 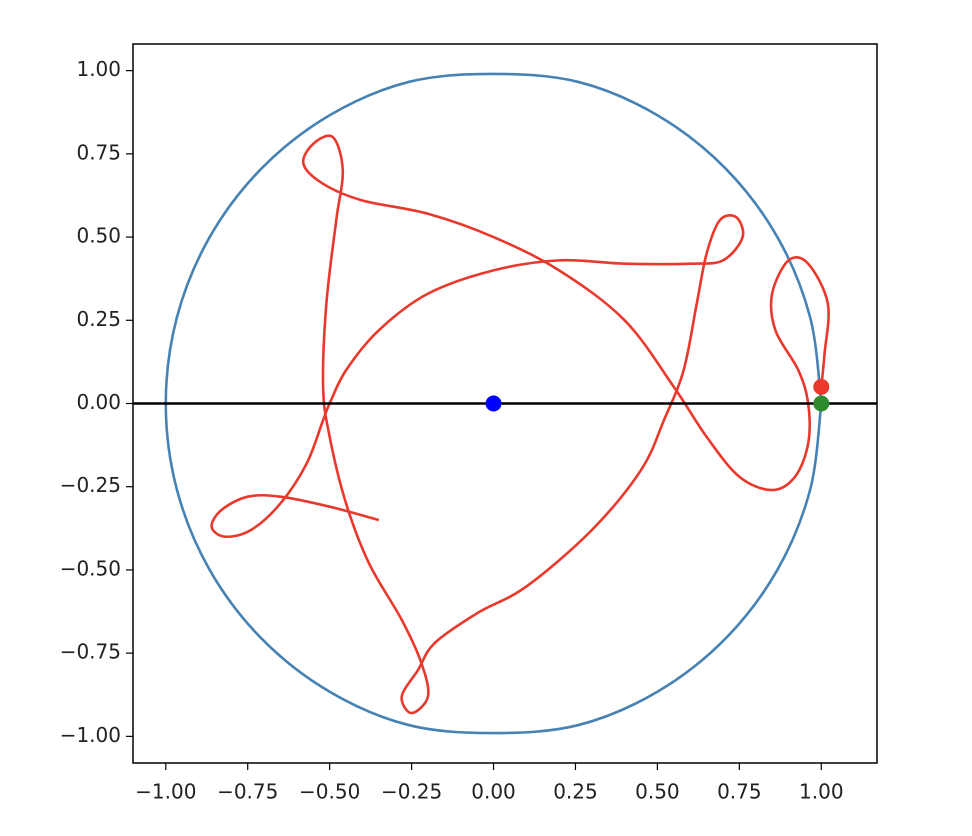 I want to click on y-tick-label: 0.75, so click(x=98, y=152).